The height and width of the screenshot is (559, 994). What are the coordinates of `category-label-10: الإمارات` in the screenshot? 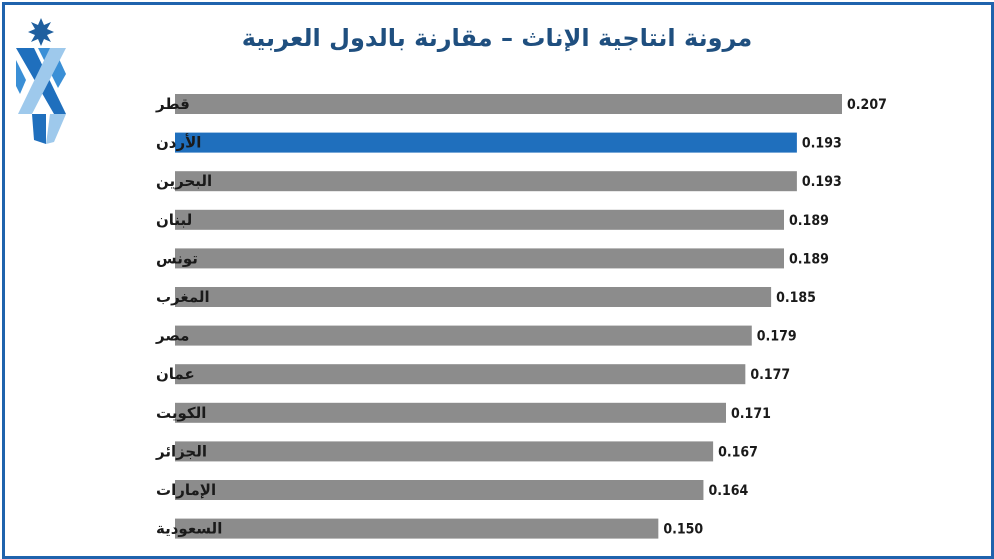 It's located at (186, 490).